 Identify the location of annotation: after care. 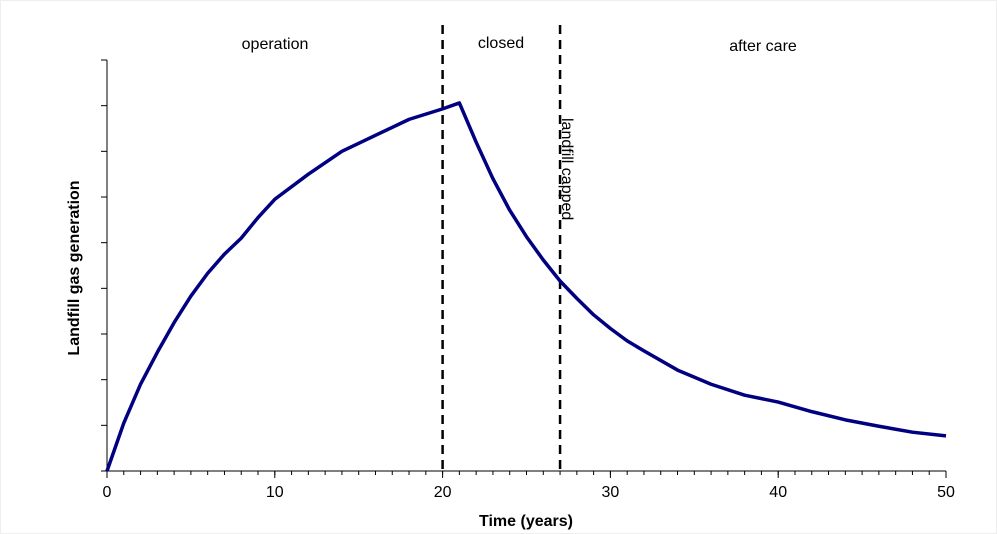
(763, 46).